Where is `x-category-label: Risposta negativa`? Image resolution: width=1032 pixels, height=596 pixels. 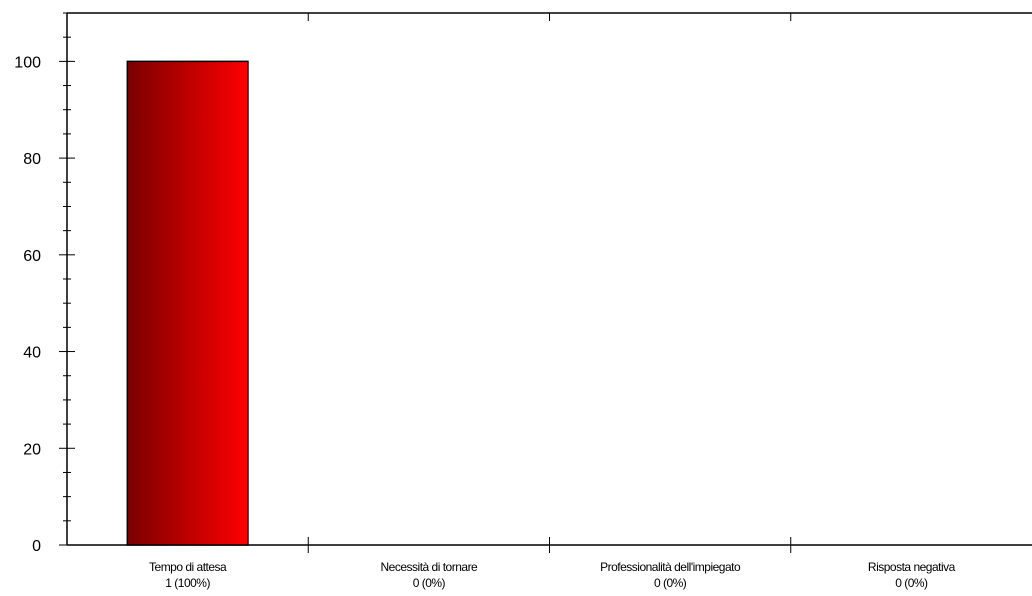
x-category-label: Risposta negativa is located at coordinates (912, 567).